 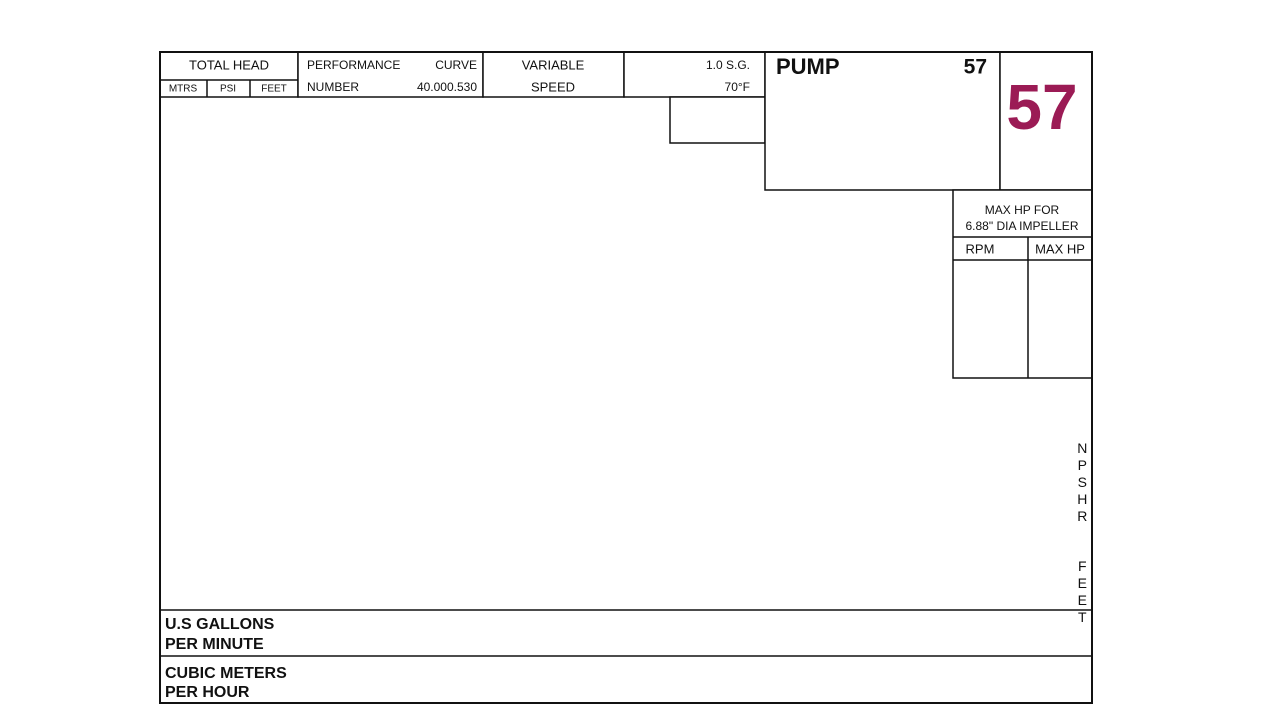 I want to click on max-hp-column: RPM, so click(x=980, y=248).